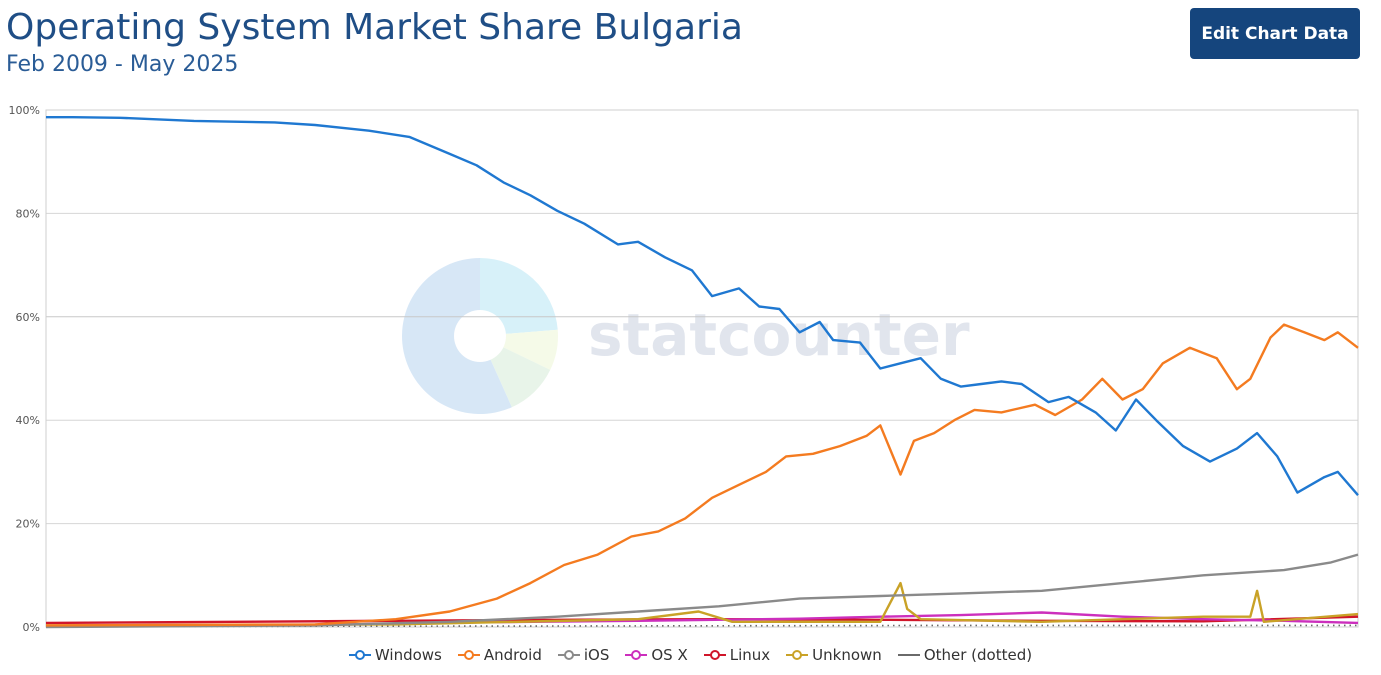  I want to click on legend-label: OS X, so click(669, 655).